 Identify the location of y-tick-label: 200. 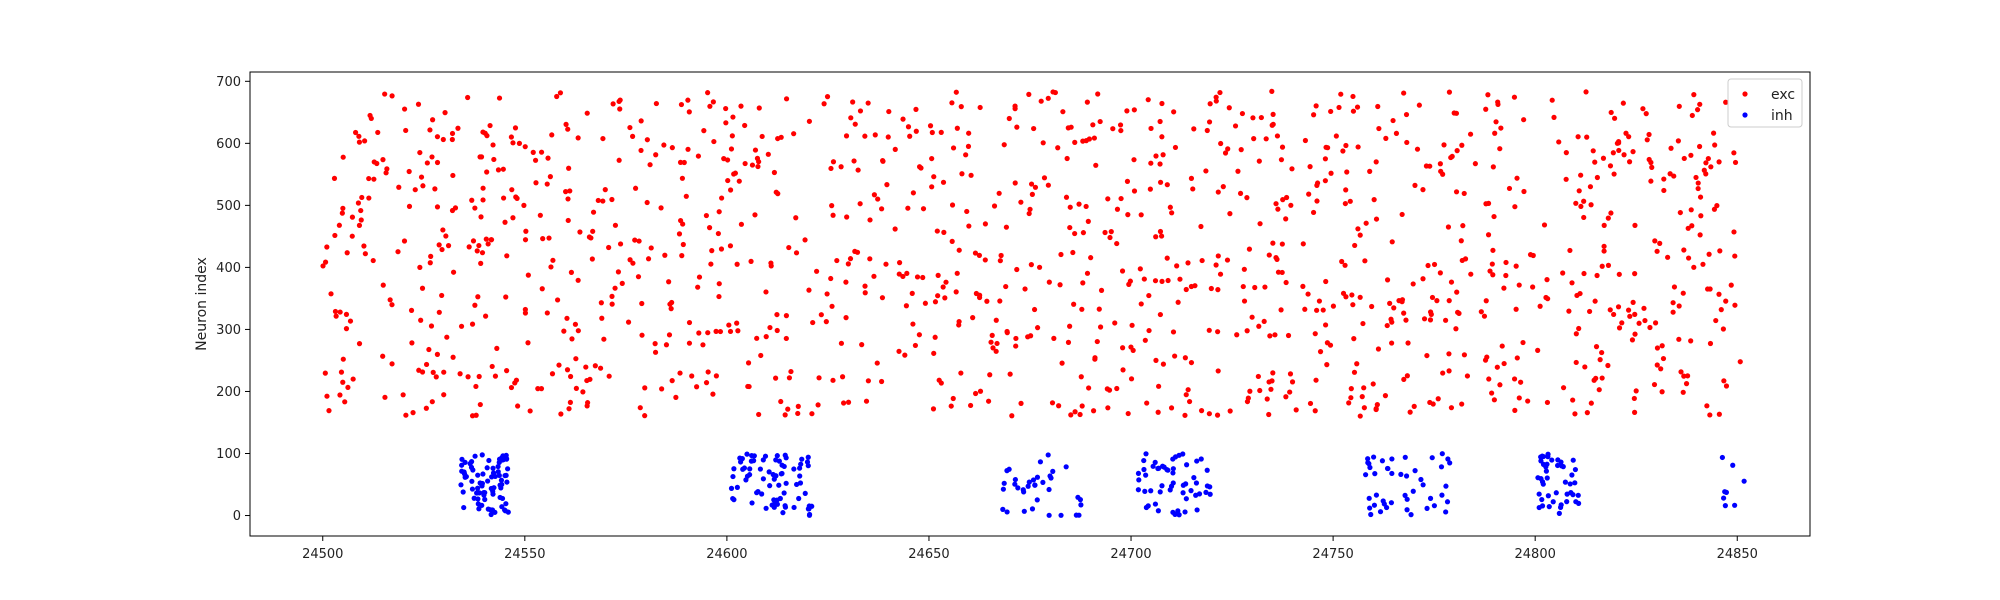
(228, 392).